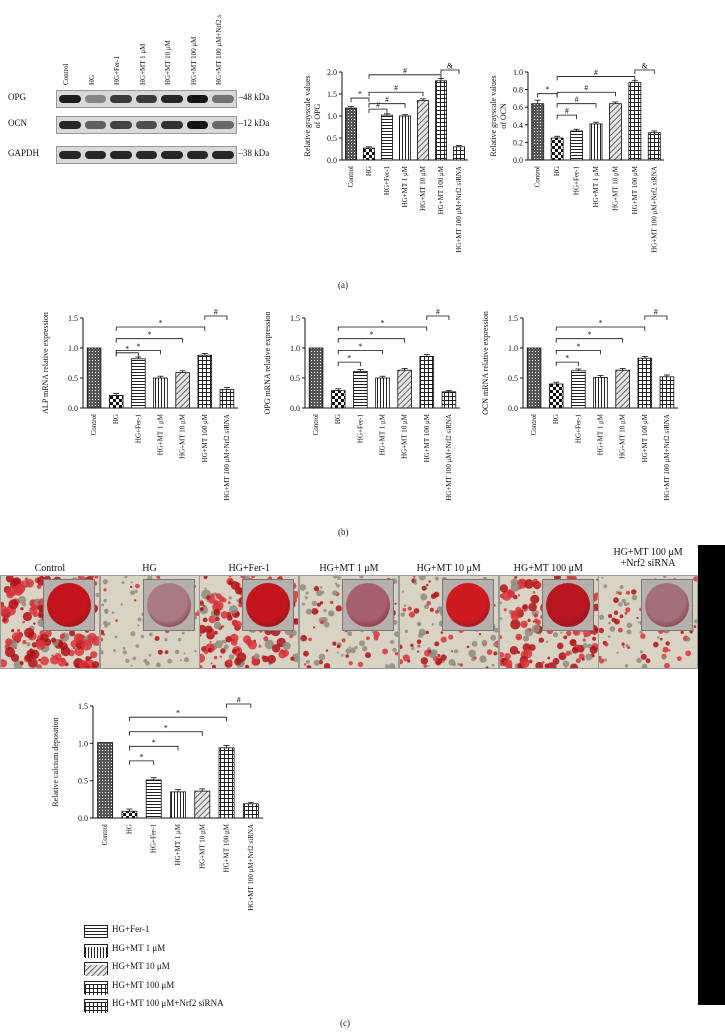 This screenshot has height=1036, width=725. What do you see at coordinates (459, 209) in the screenshot?
I see `x-tick-label: HG+MT 100 μM+Nrf2 siRNA` at bounding box center [459, 209].